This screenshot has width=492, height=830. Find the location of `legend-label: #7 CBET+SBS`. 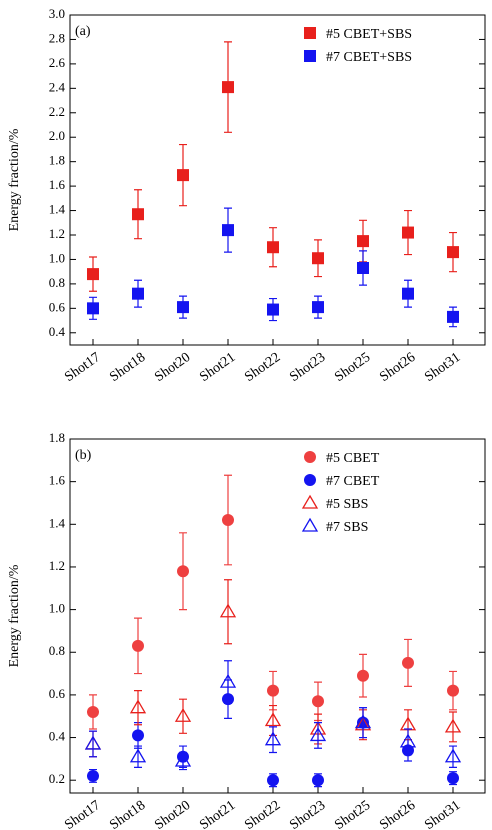

legend-label: #7 CBET+SBS is located at coordinates (369, 57).